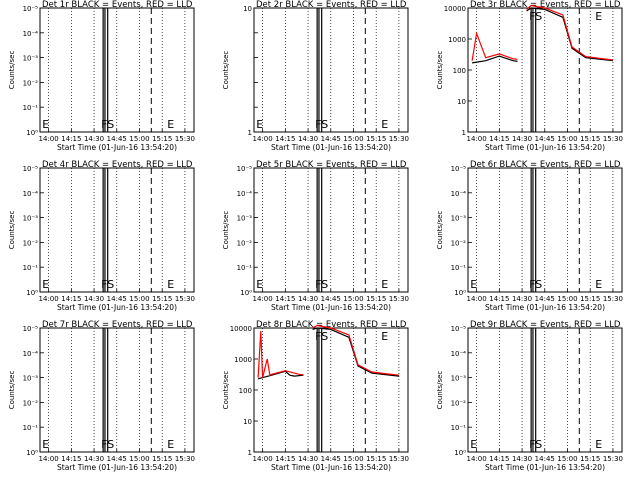  I want to click on panel-title: Det 2r BLACK = Events, RED = LLD, so click(331, 5).